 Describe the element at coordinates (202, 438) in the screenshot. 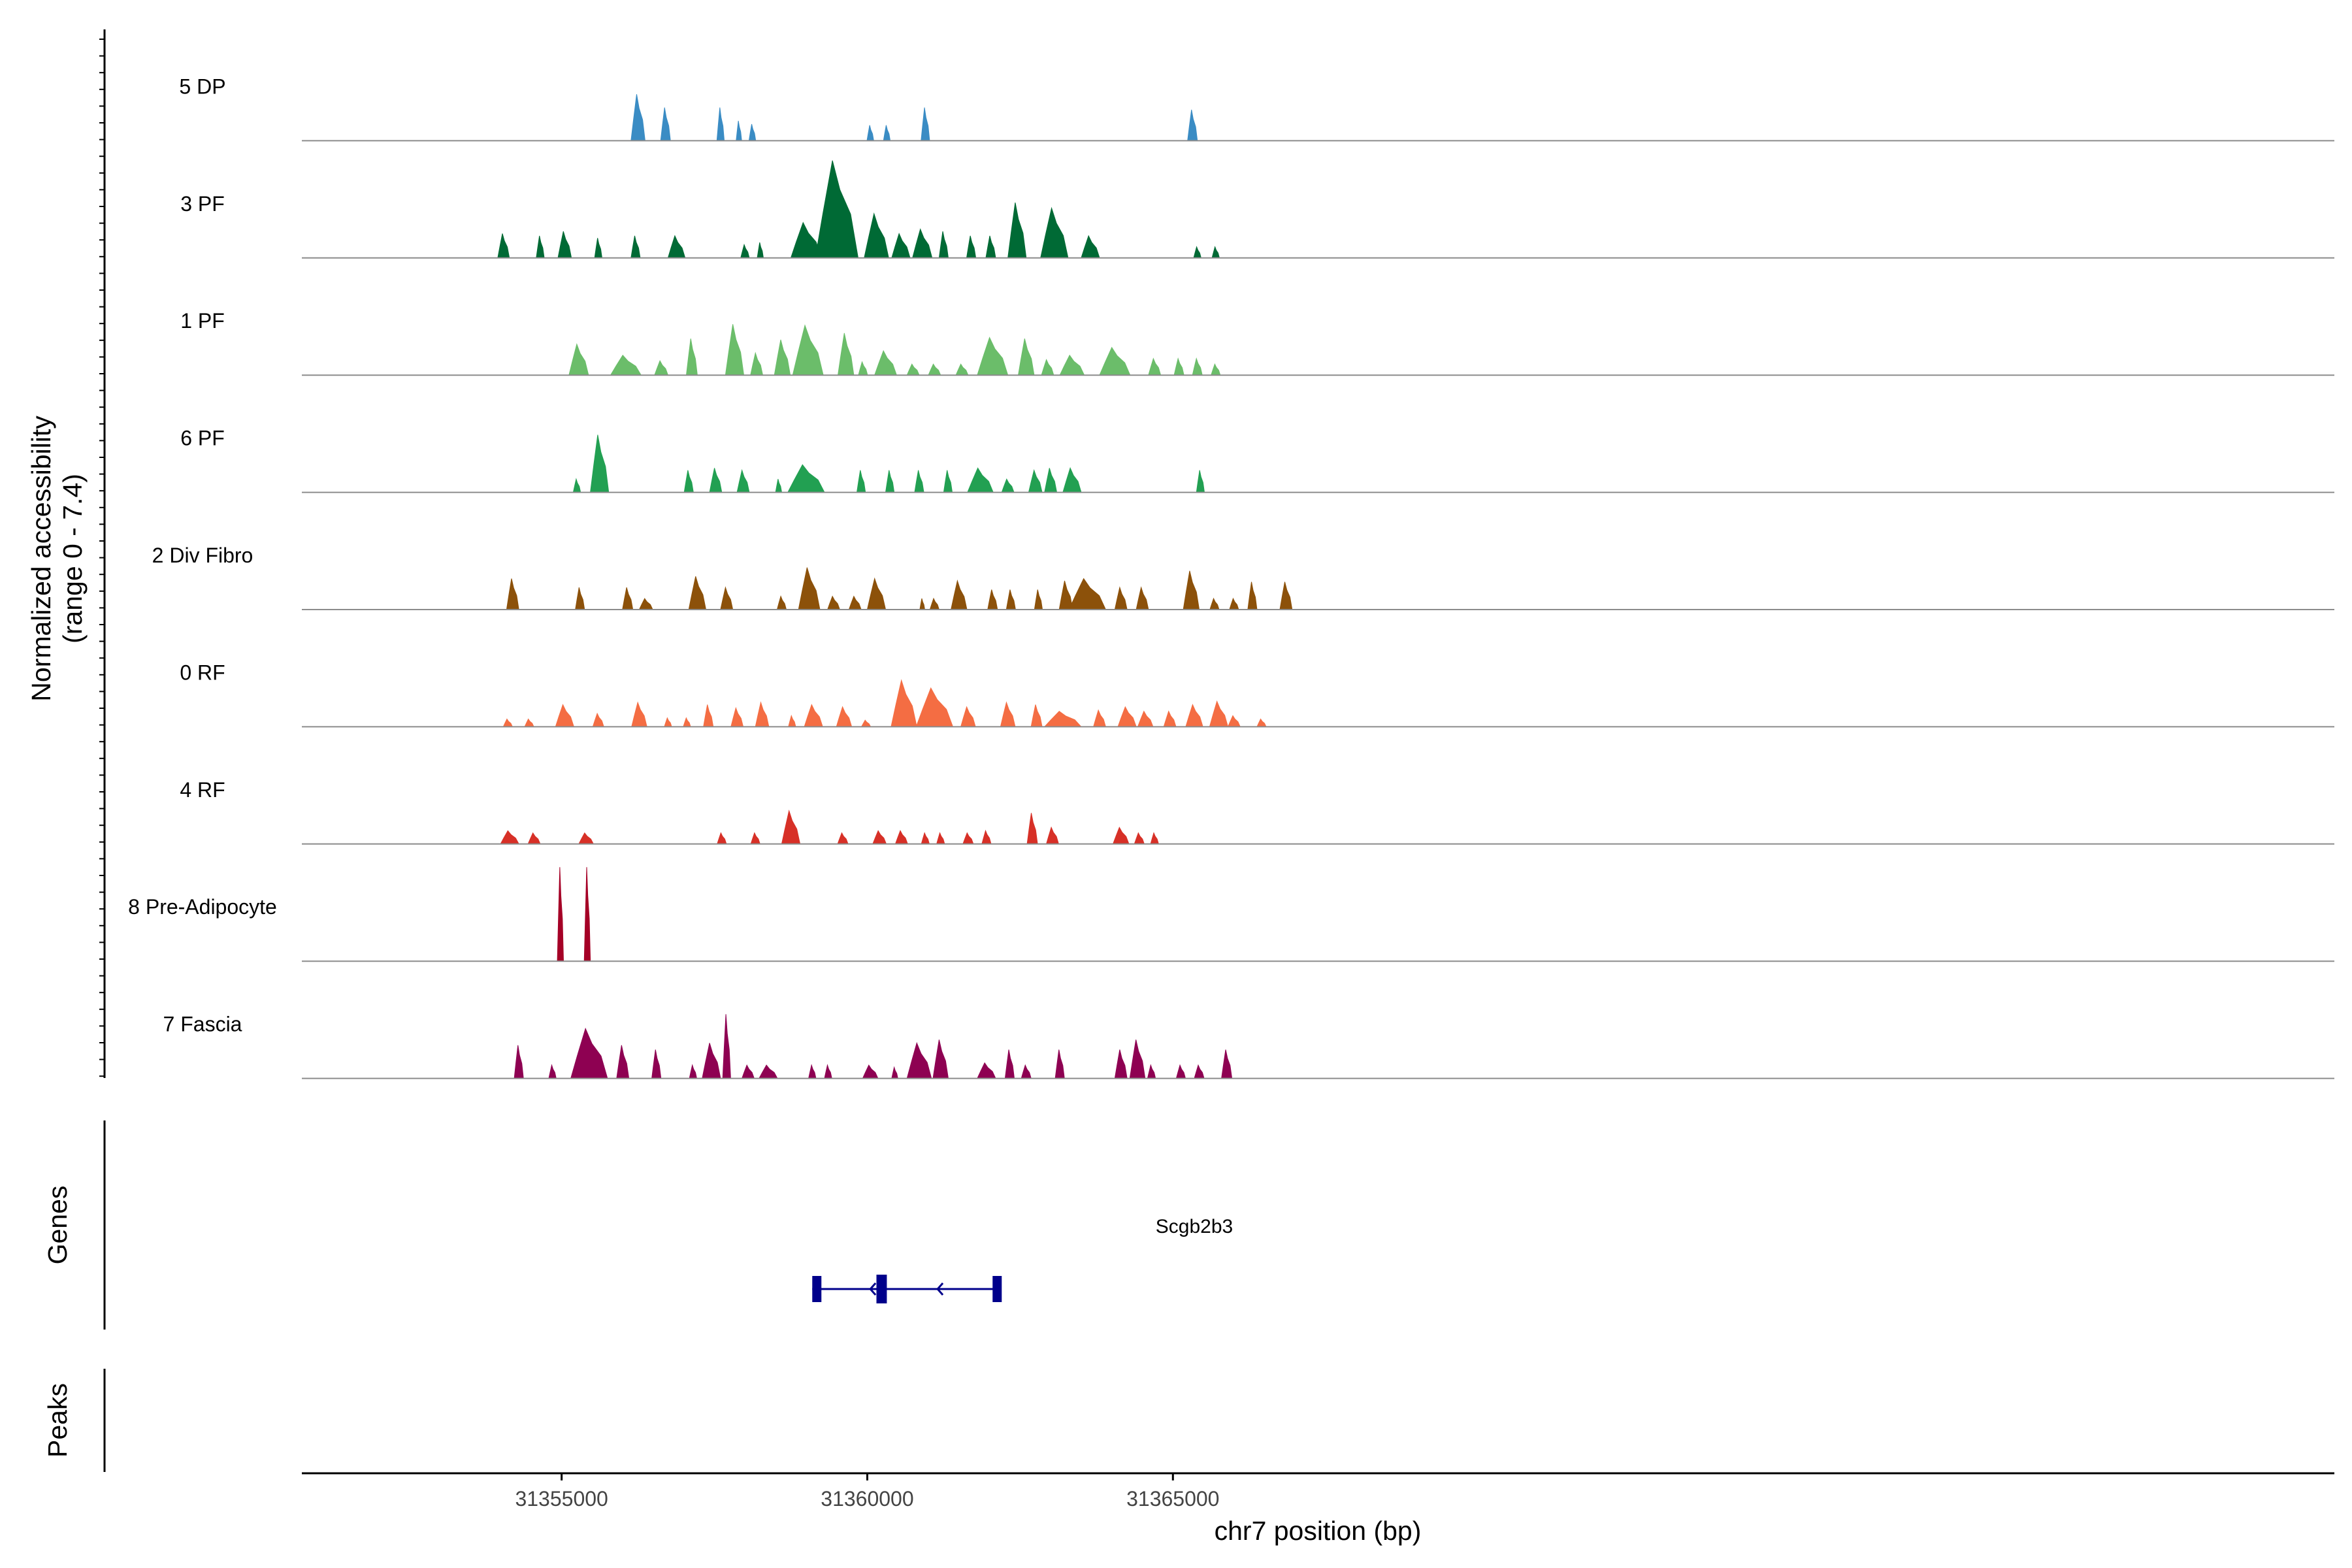

I see `track-label: 6 PF` at that location.